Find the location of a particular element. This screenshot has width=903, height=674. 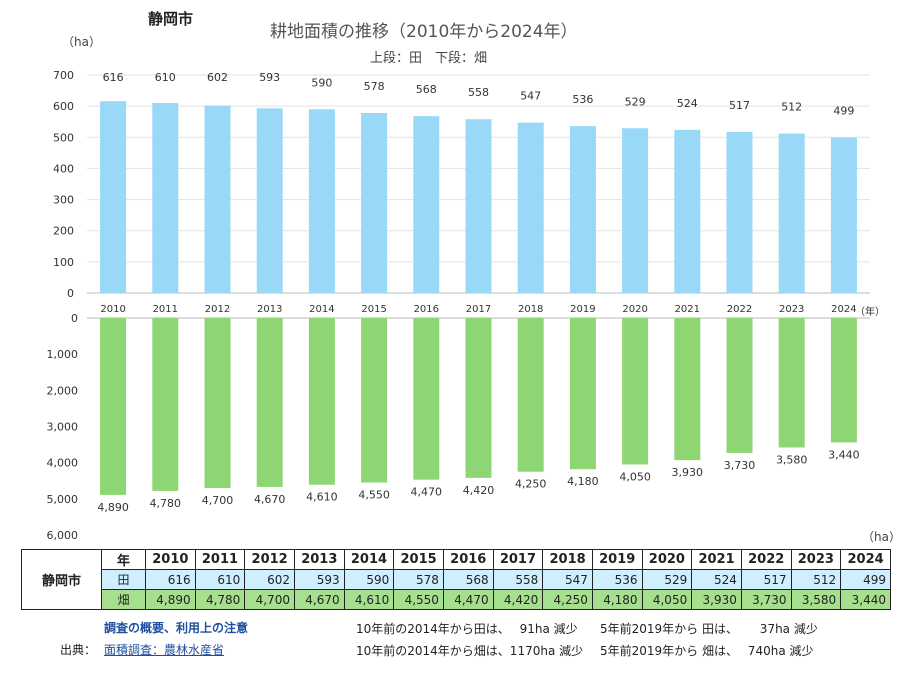

overview-link: 調査の概要、利用上の注意 is located at coordinates (176, 628).